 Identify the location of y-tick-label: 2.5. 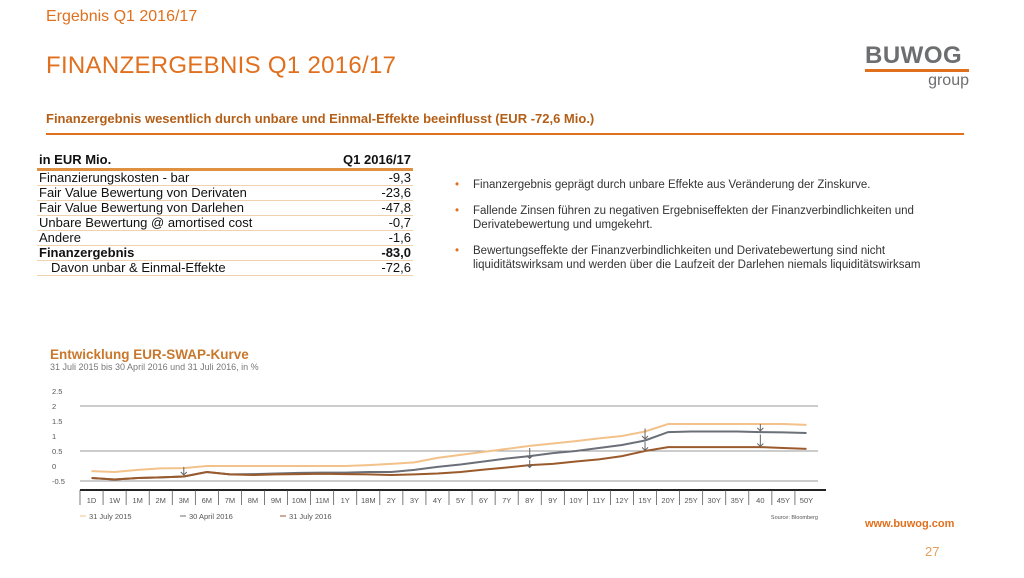
(57, 391).